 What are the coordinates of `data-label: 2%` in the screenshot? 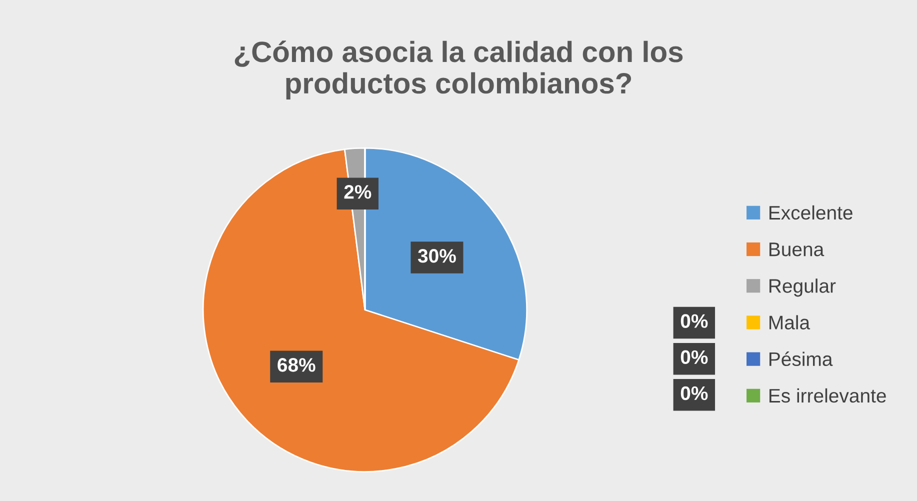 It's located at (358, 192).